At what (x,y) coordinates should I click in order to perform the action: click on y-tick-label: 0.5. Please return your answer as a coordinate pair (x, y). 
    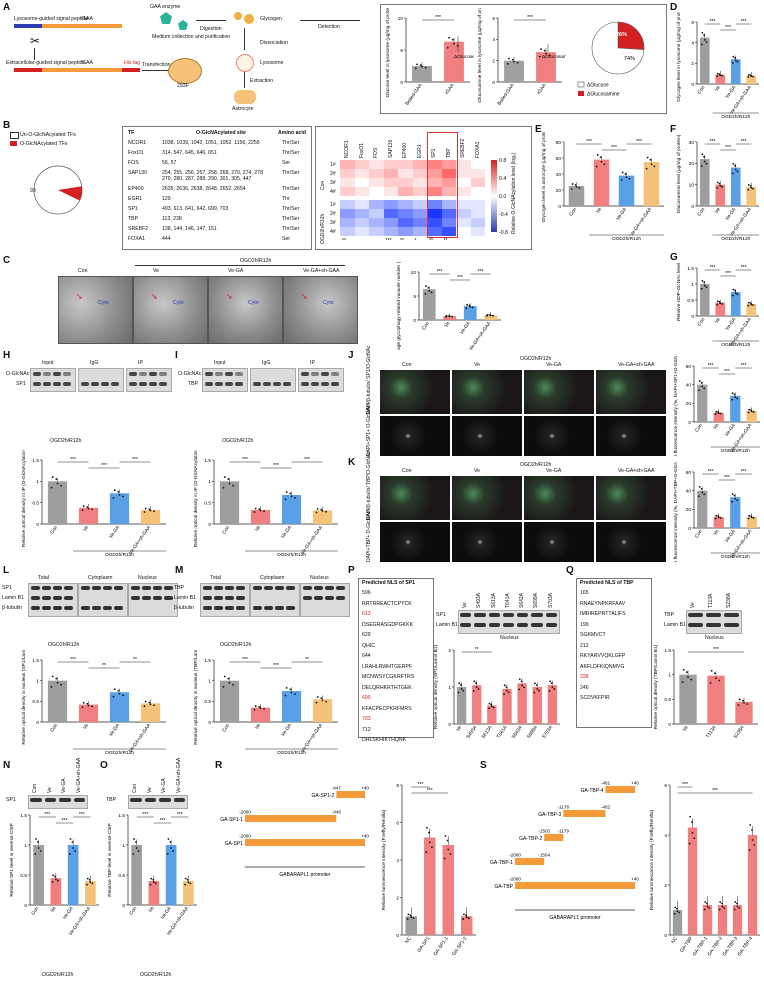
    Looking at the image, I should click on (35, 702).